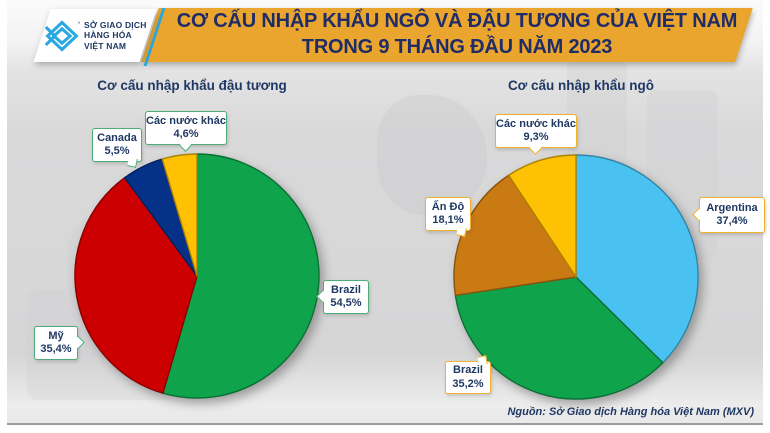 The height and width of the screenshot is (433, 770). I want to click on soybean-chart-title: Cơ cấu nhập khẩu đậu tương, so click(192, 85).